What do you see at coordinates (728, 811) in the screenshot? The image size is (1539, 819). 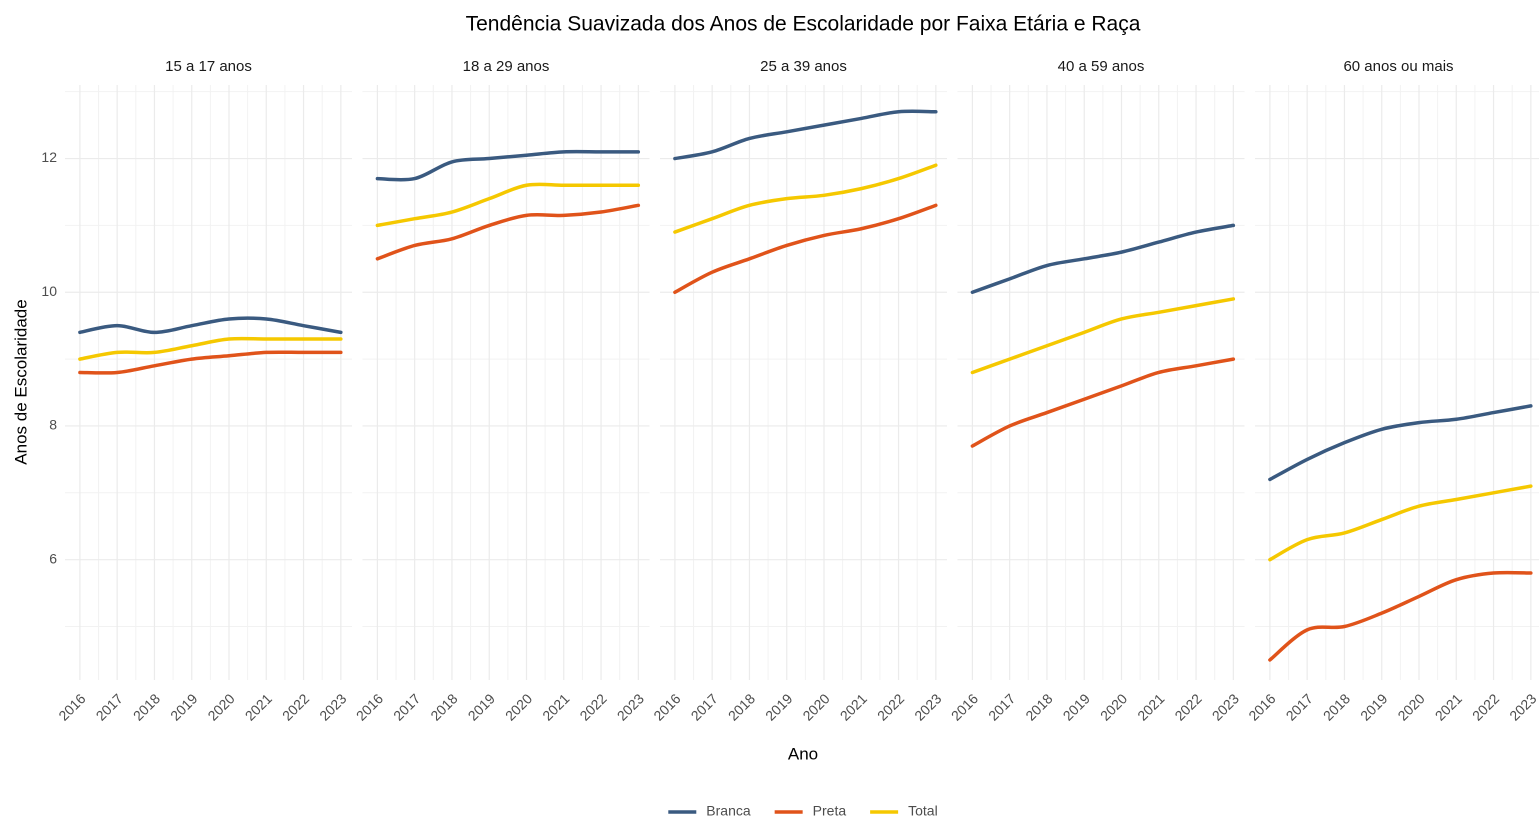 I see `legend-label: Branca` at bounding box center [728, 811].